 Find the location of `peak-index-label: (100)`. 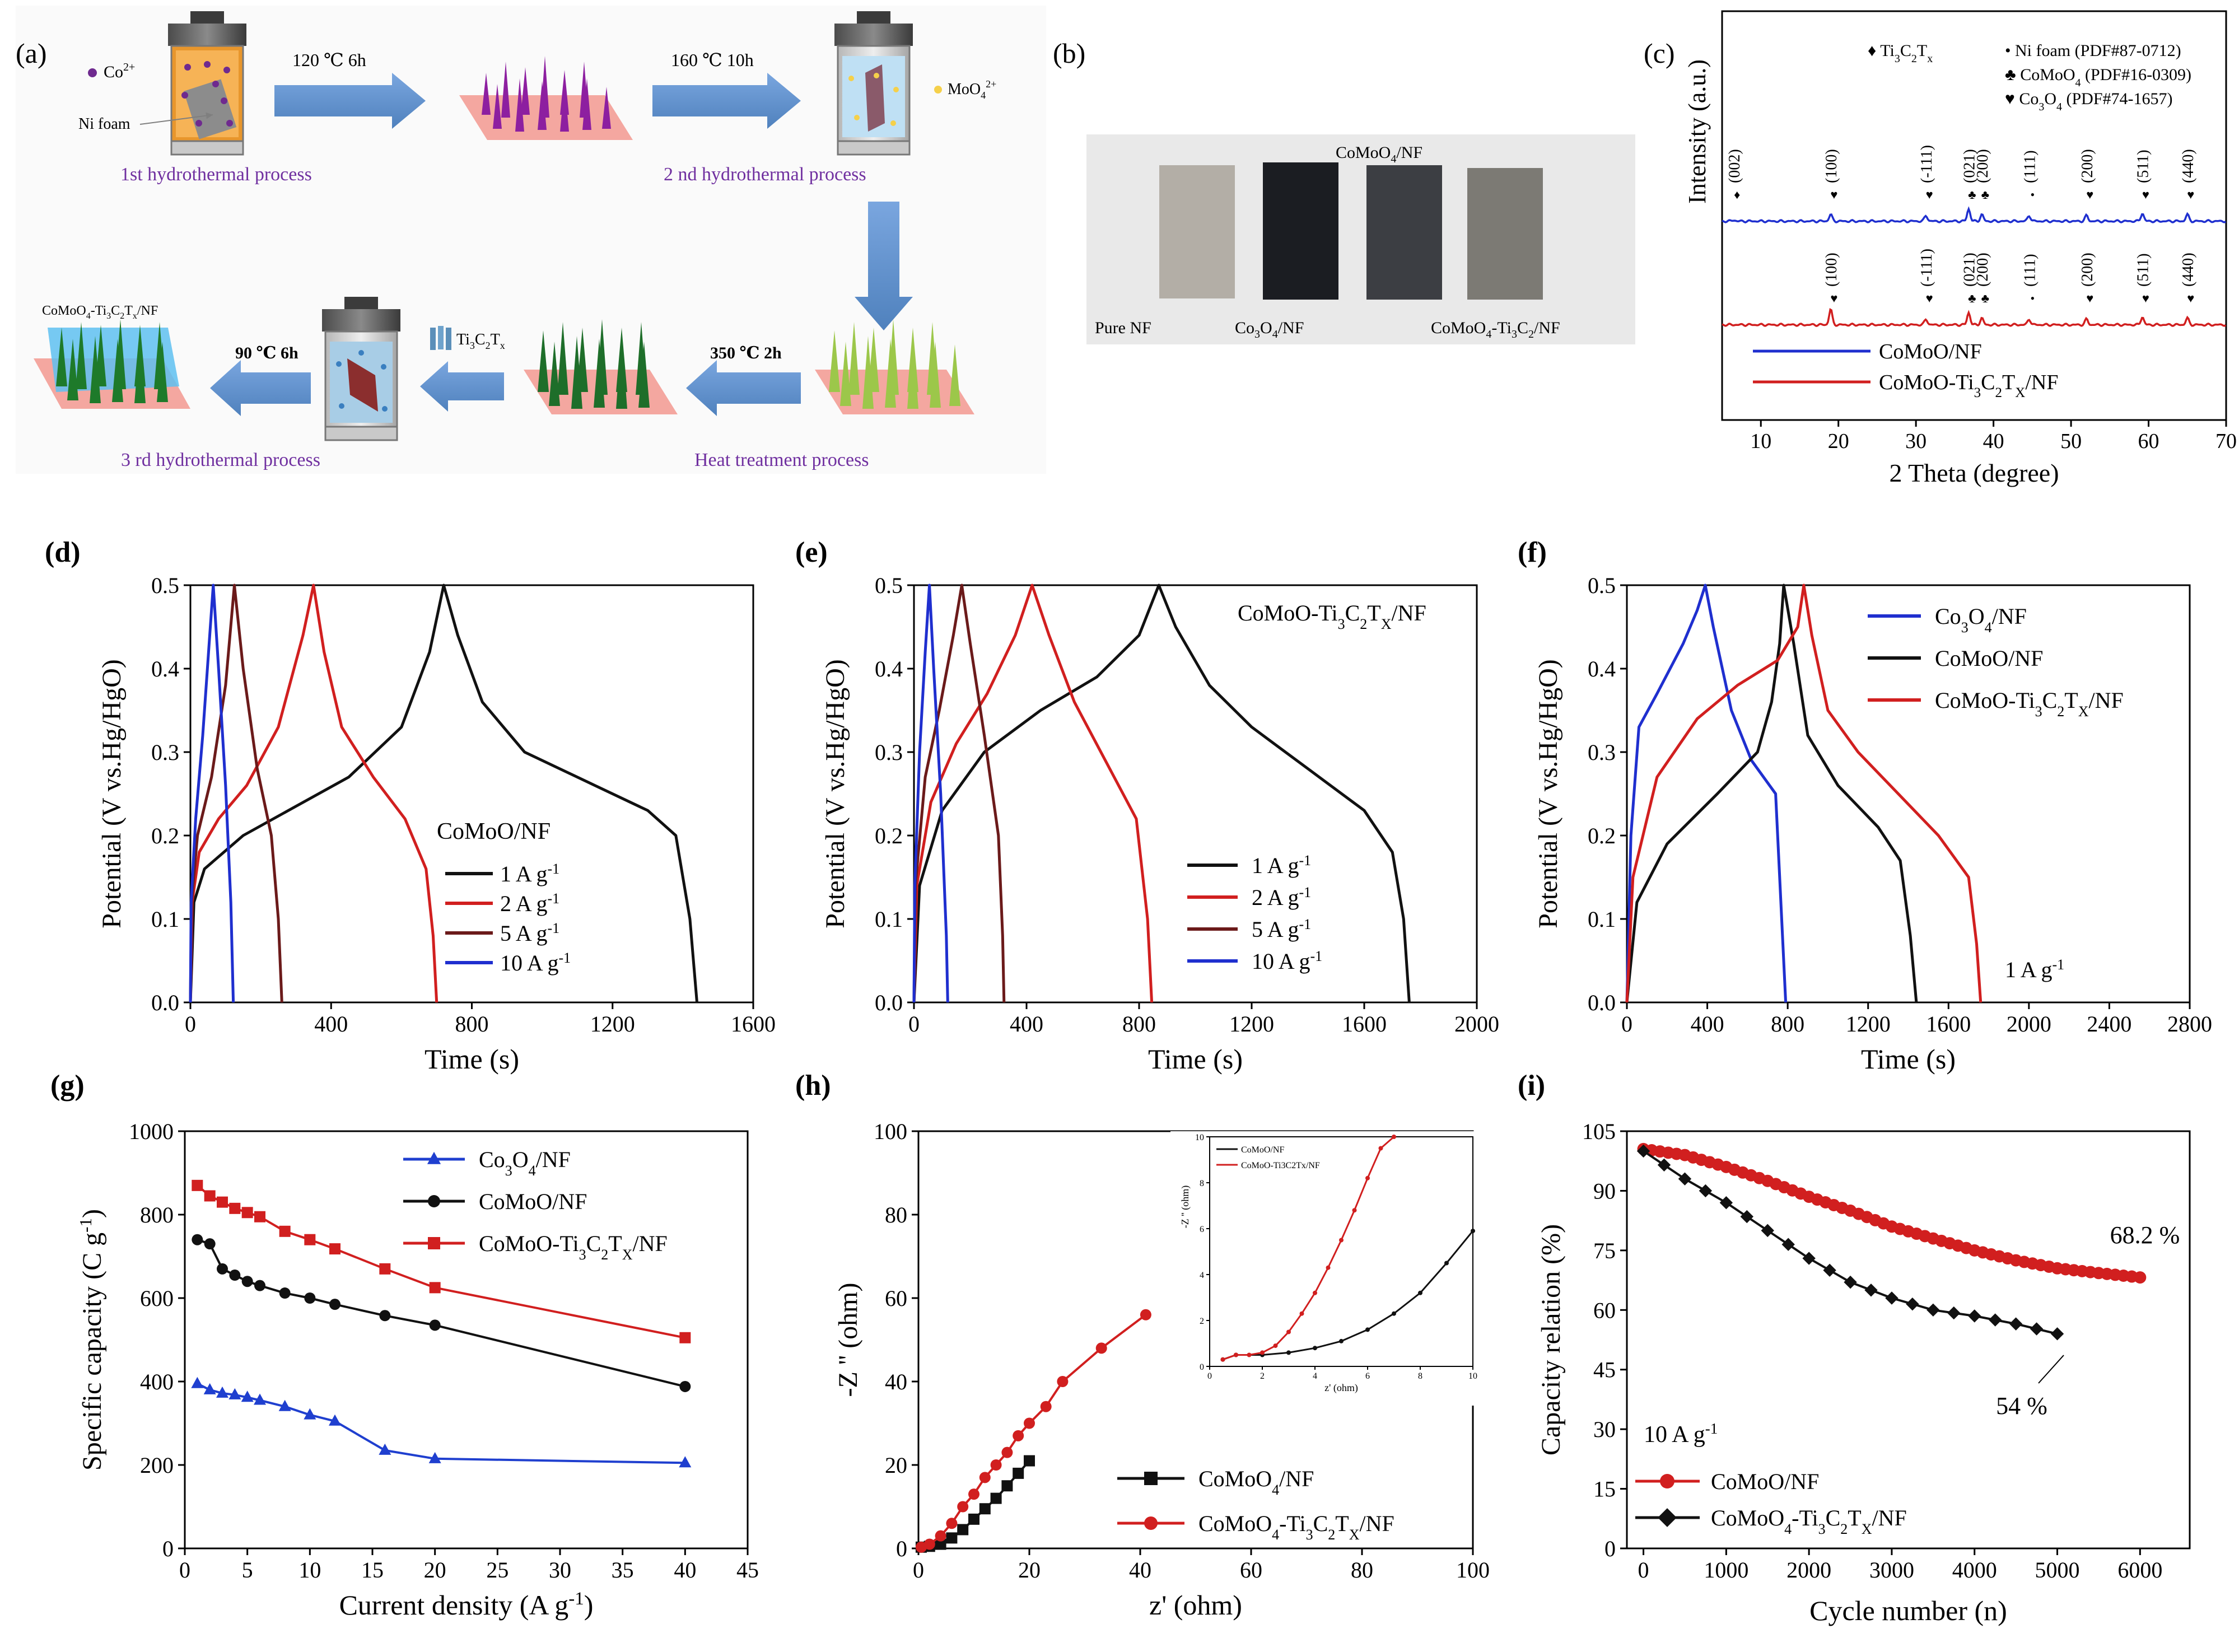

peak-index-label: (100) is located at coordinates (1831, 166).